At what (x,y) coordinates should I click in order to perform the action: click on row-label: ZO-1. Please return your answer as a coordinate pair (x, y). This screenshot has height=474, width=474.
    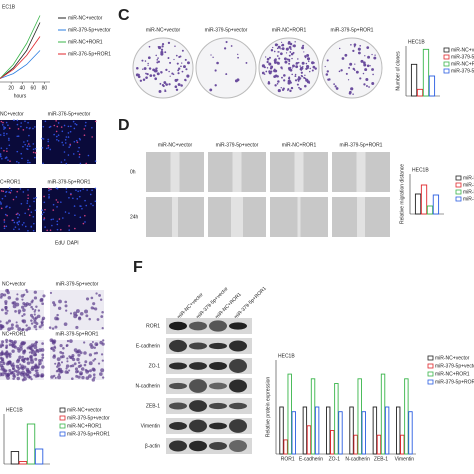
    Looking at the image, I should click on (155, 366).